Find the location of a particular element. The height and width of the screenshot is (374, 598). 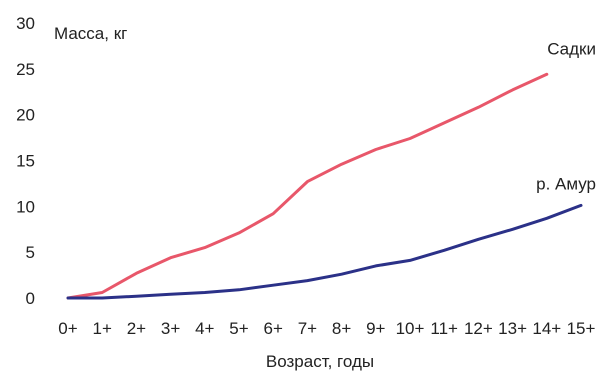

y-tick-label: 5 is located at coordinates (30, 252).